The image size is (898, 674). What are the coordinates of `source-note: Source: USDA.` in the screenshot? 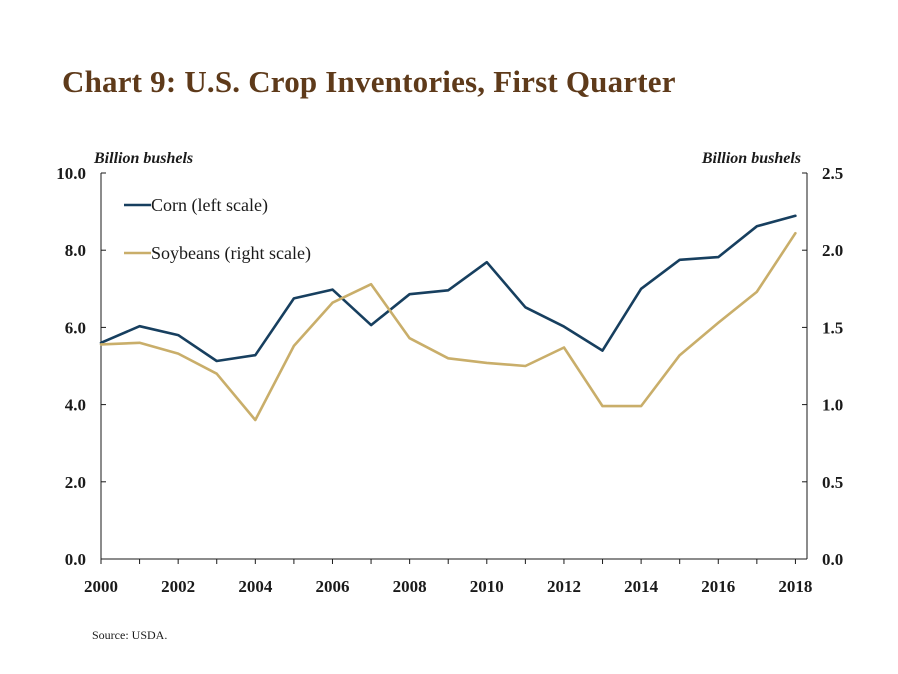 It's located at (130, 635).